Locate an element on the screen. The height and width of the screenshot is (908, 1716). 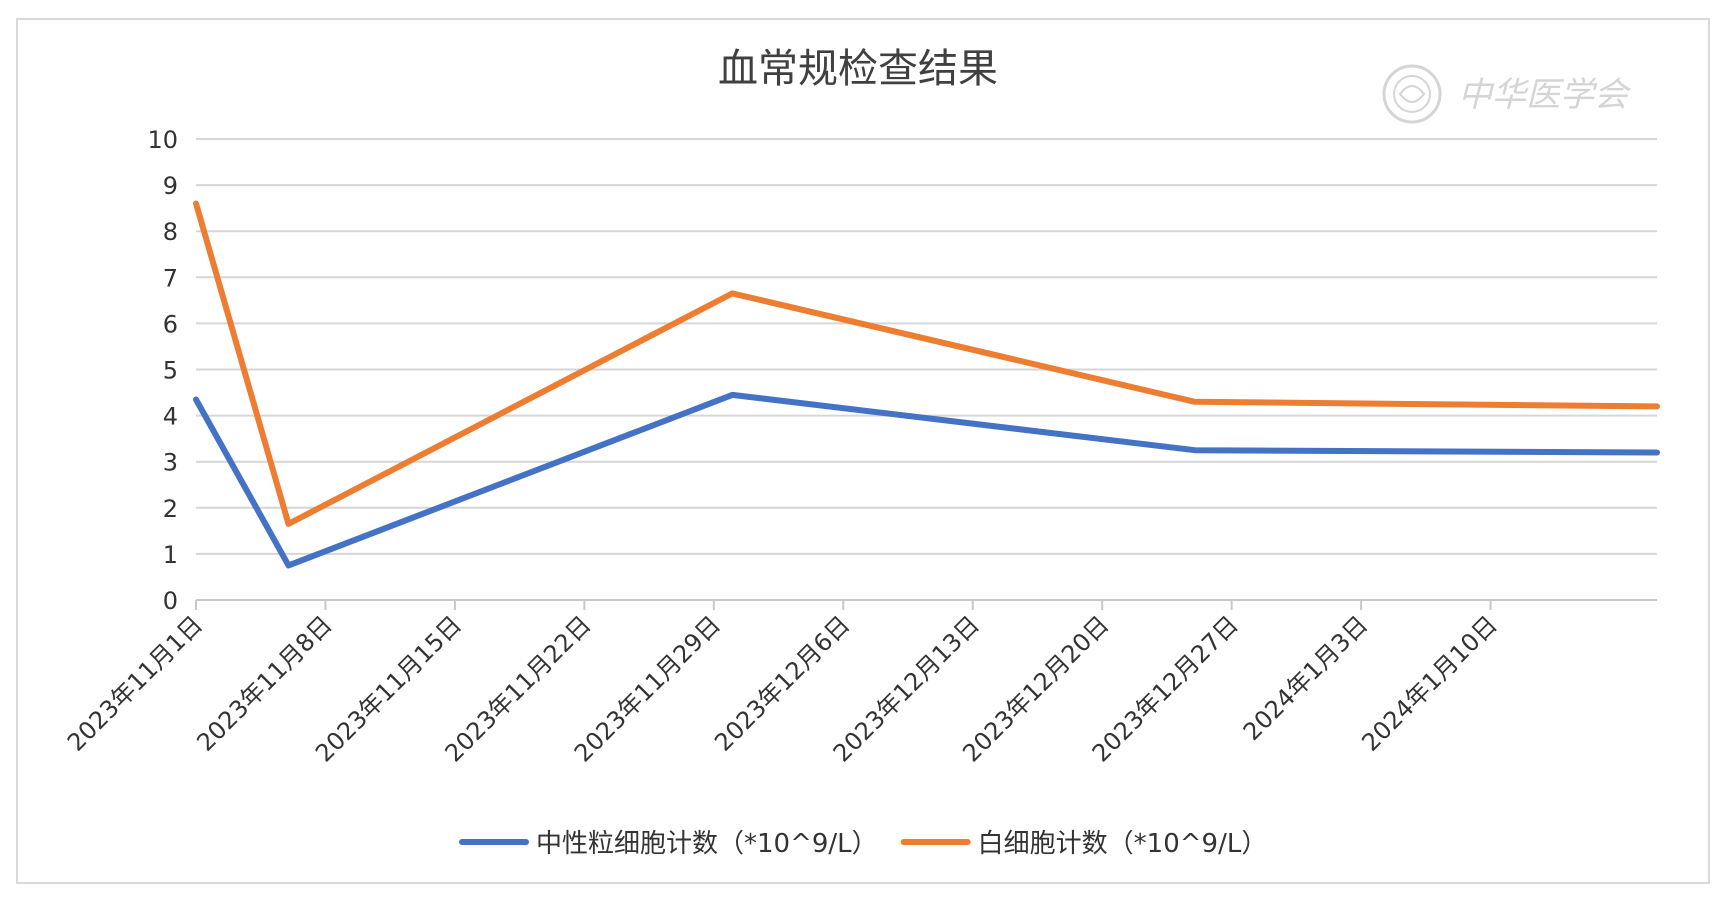
chart-title: 血常规检查结果 is located at coordinates (858, 69).